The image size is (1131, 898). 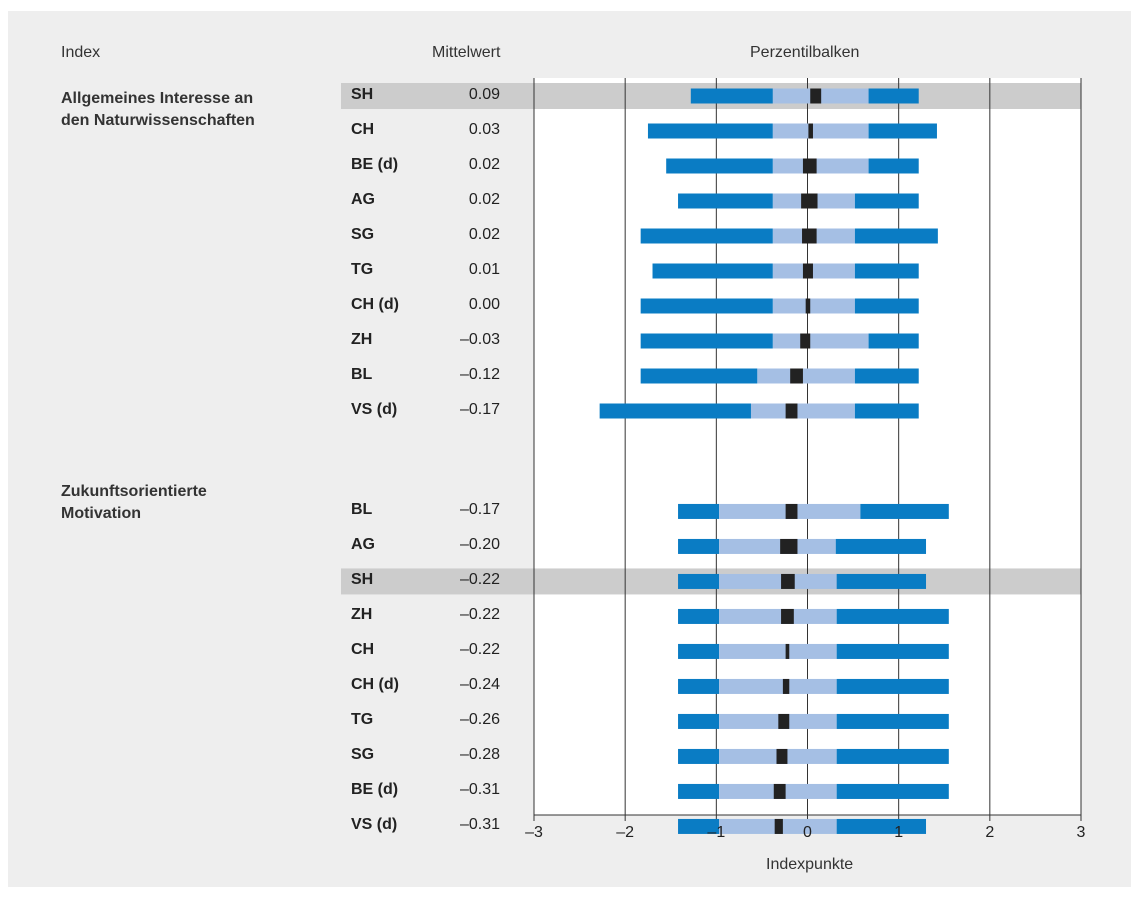 I want to click on row-mean-value: 0.09, so click(x=484, y=94).